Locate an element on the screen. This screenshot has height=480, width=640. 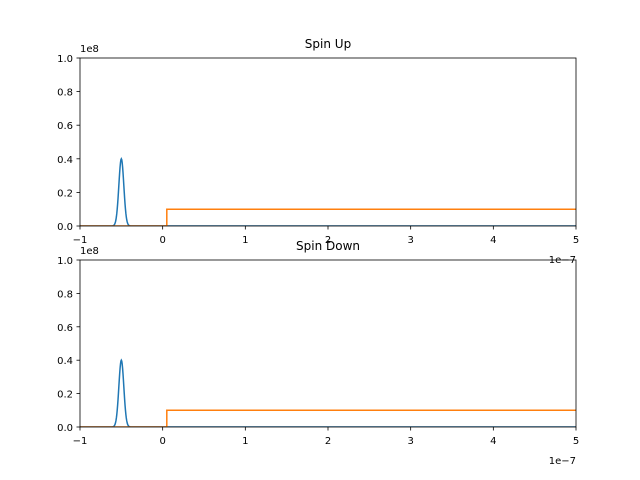
chart-title: Spin Down is located at coordinates (328, 246).